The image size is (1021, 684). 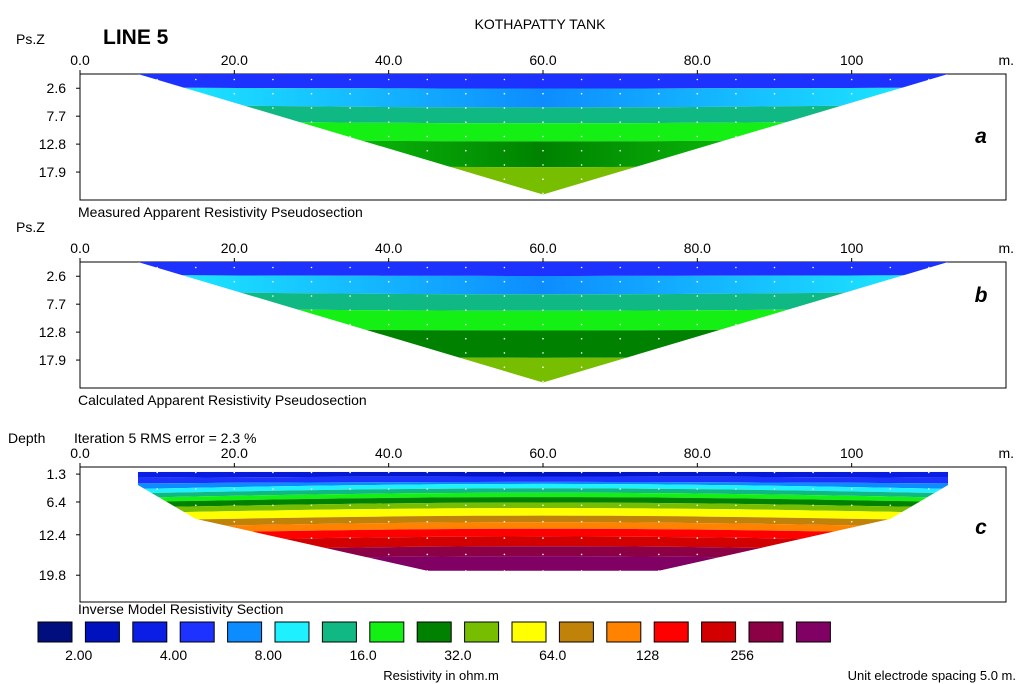 What do you see at coordinates (542, 453) in the screenshot?
I see `x-tick-label: 60.0` at bounding box center [542, 453].